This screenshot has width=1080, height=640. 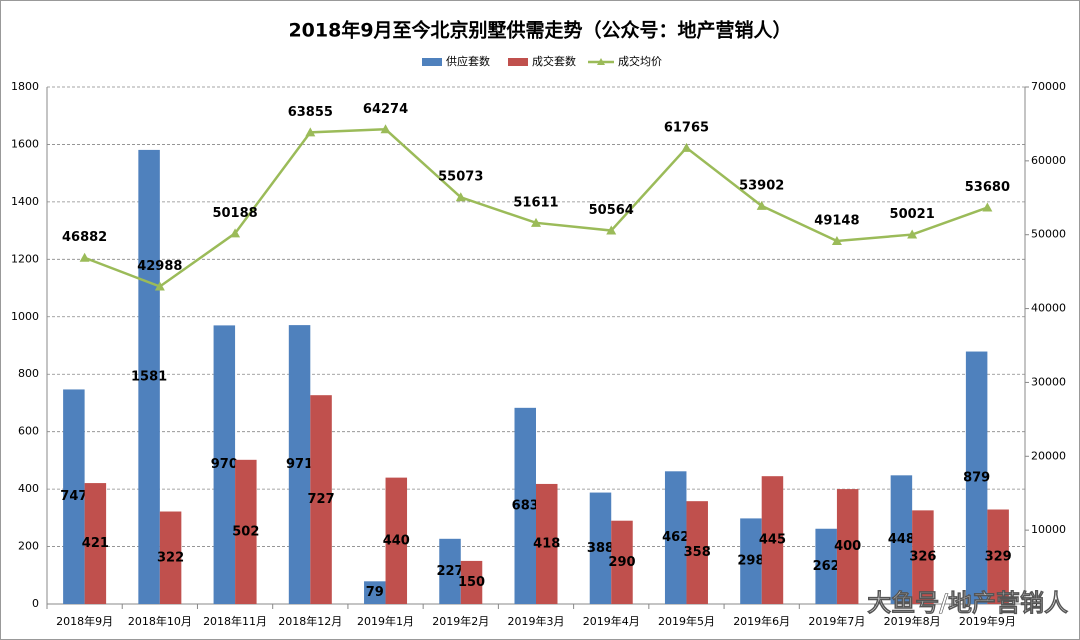 I want to click on y2-tick-label: 10000, so click(x=1048, y=529).